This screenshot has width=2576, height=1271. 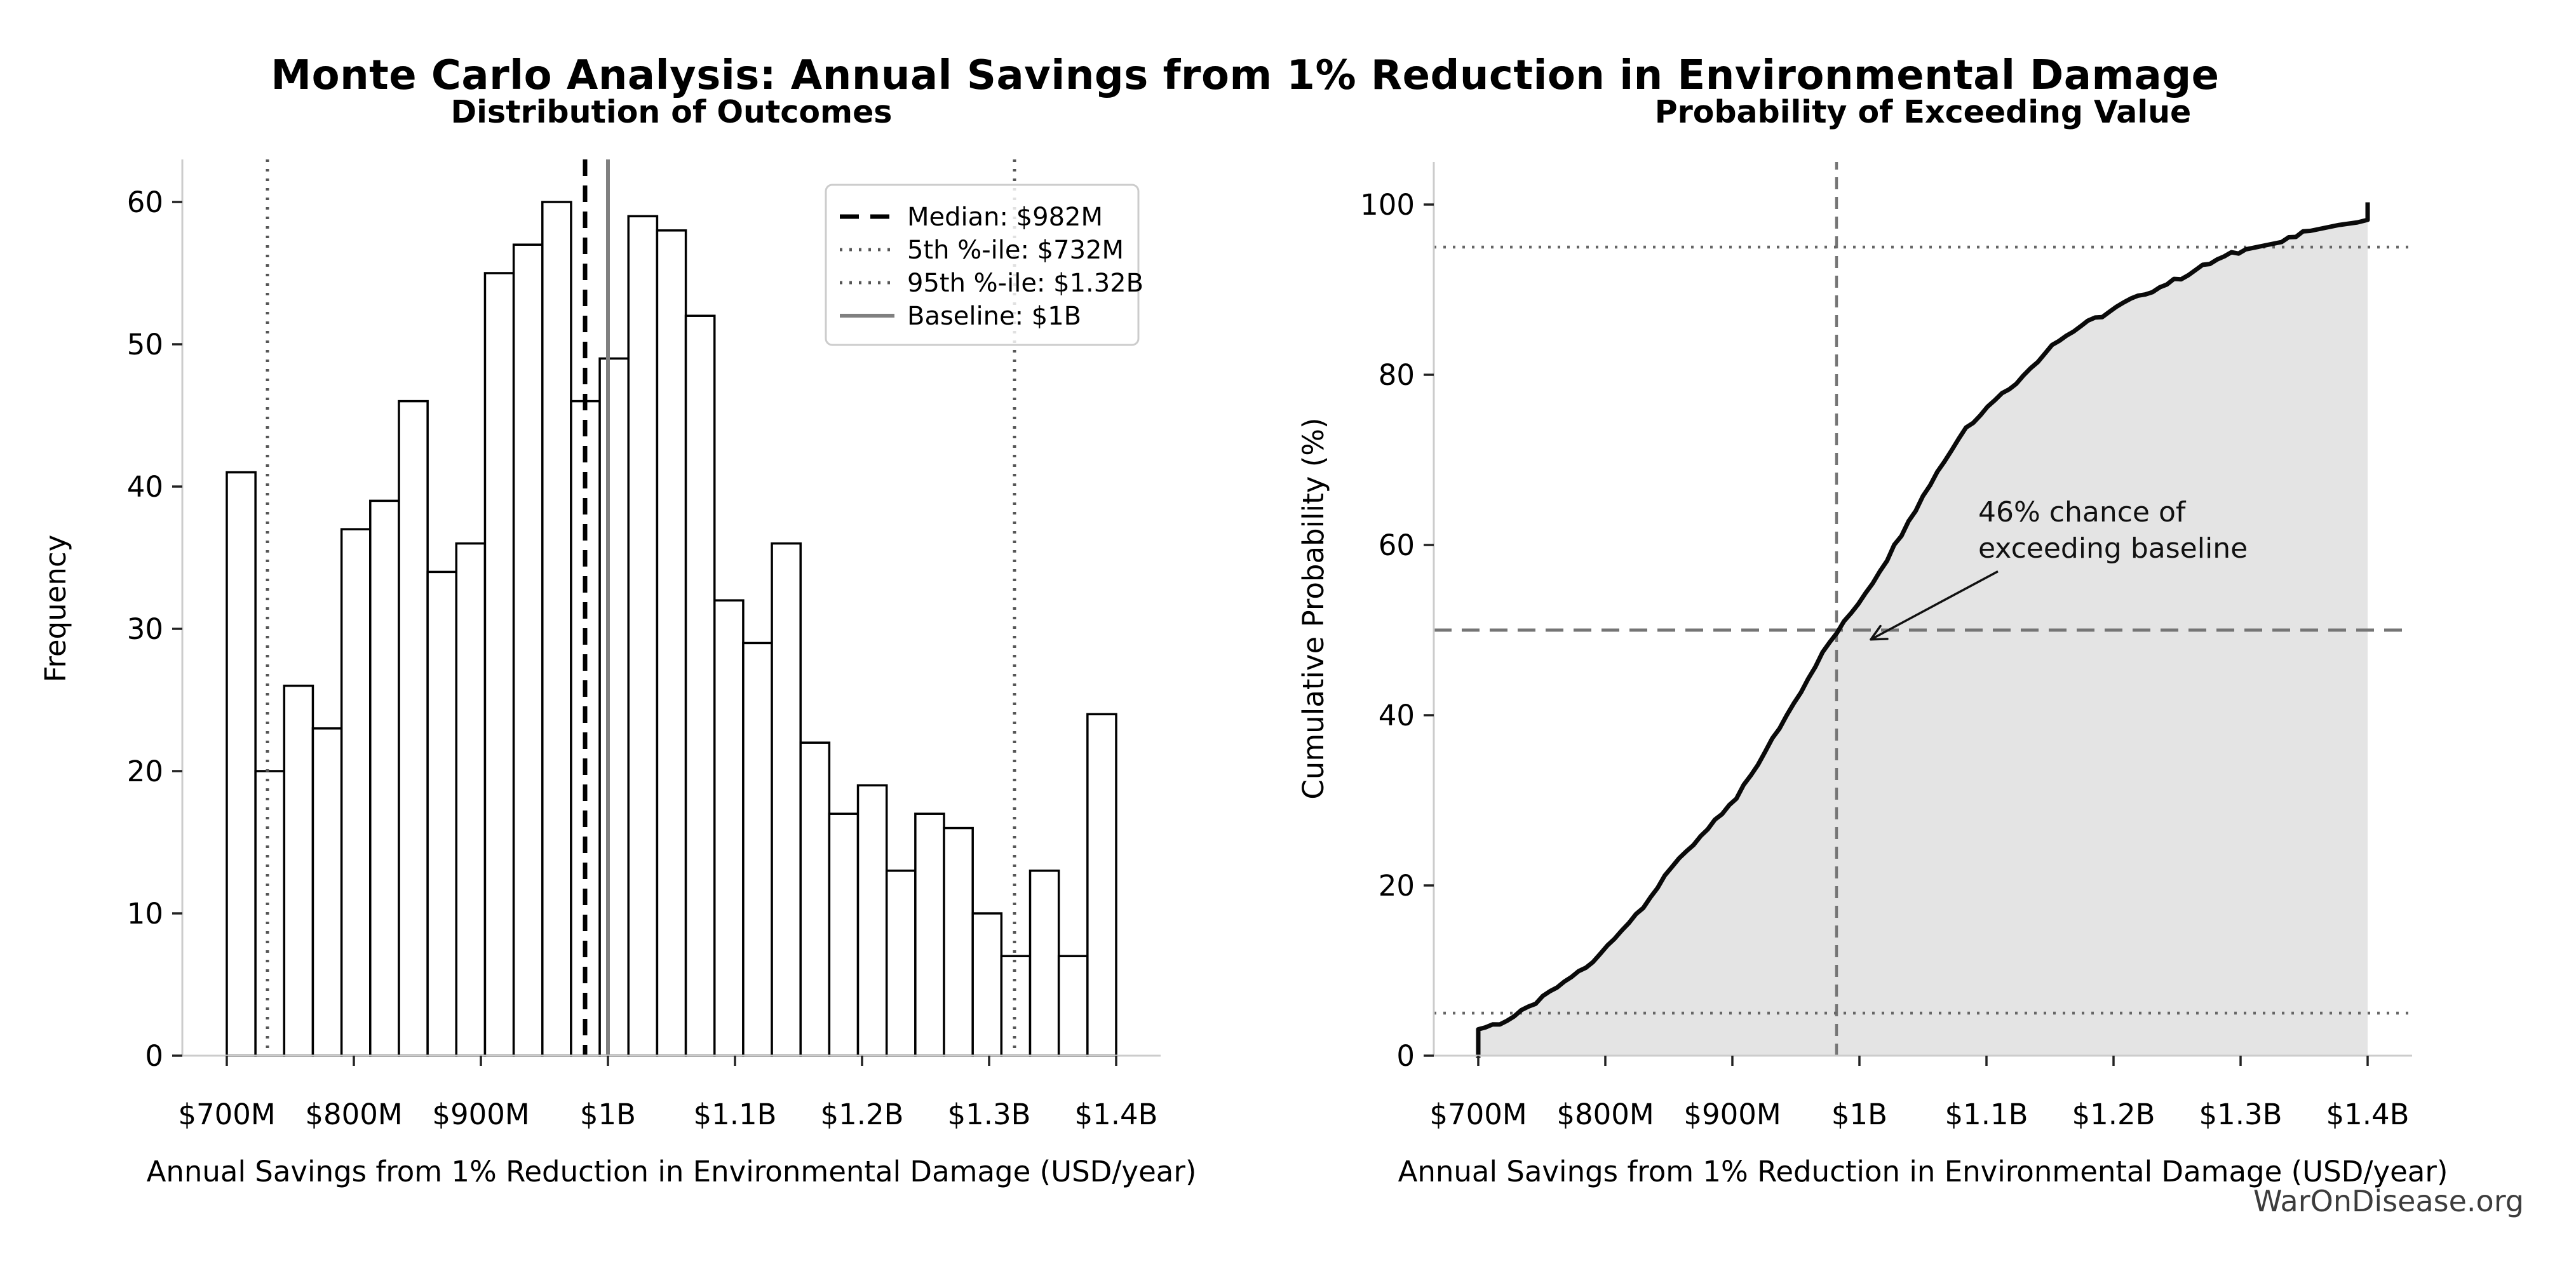 I want to click on cdf-annotation: 46% chance of exceeding baseline, so click(x=2113, y=530).